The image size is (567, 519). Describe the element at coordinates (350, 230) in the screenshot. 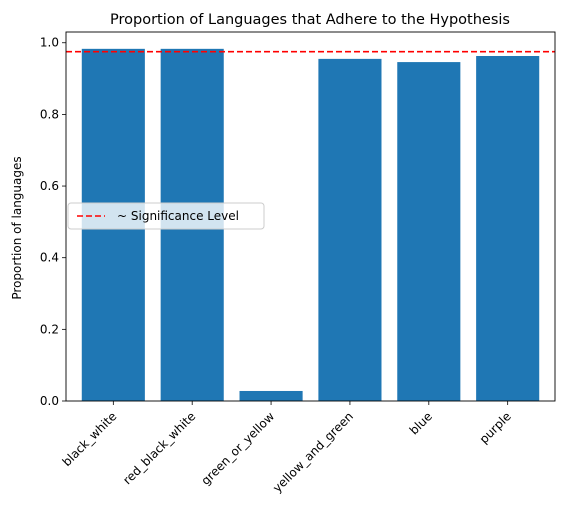

I see `bar-yellow-and-green` at that location.